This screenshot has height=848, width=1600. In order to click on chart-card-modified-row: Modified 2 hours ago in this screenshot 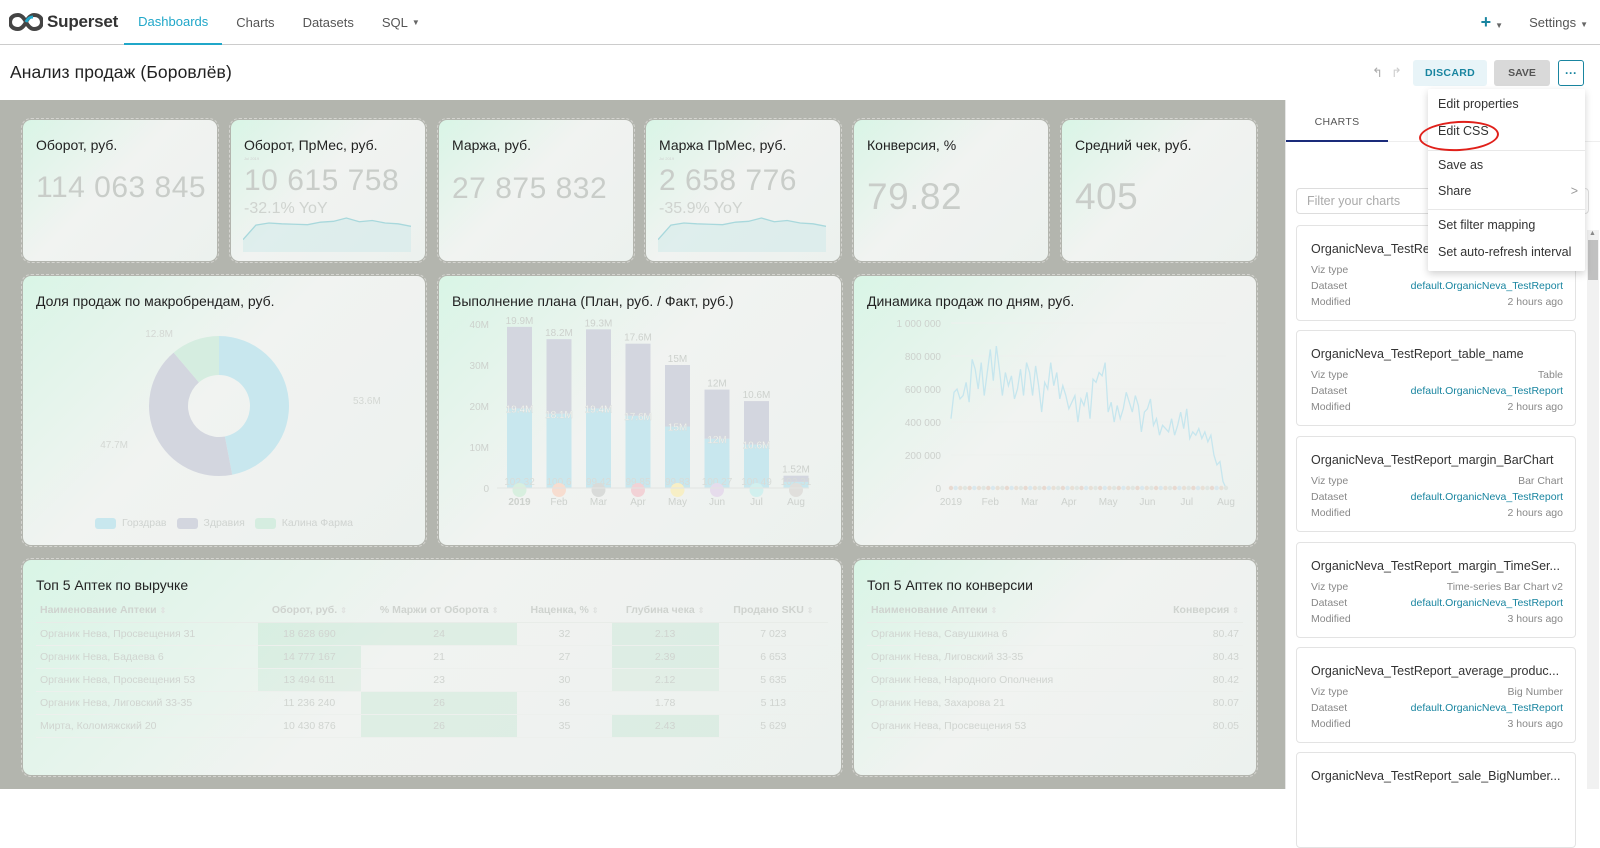, I will do `click(1437, 302)`.